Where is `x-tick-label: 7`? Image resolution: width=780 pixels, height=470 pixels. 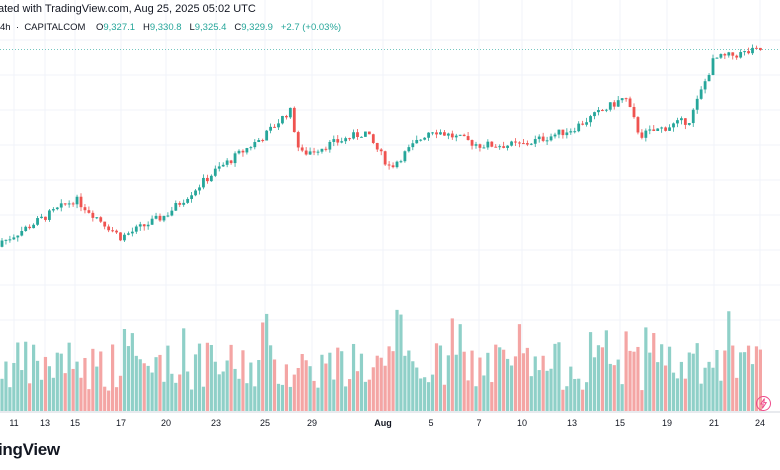 x-tick-label: 7 is located at coordinates (478, 423).